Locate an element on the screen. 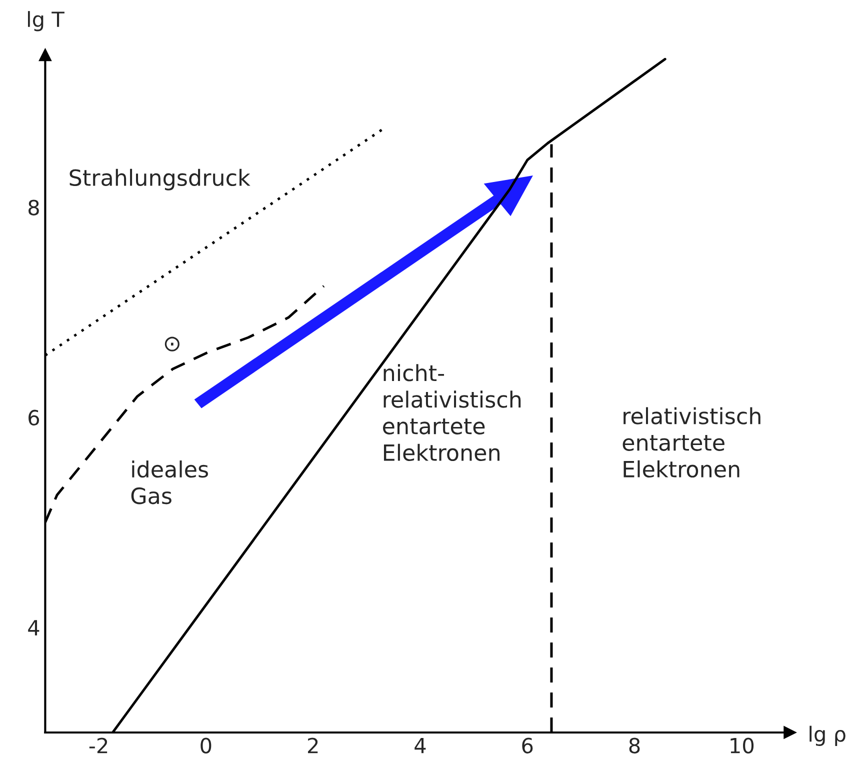  x-tick-label: 10 is located at coordinates (742, 746).